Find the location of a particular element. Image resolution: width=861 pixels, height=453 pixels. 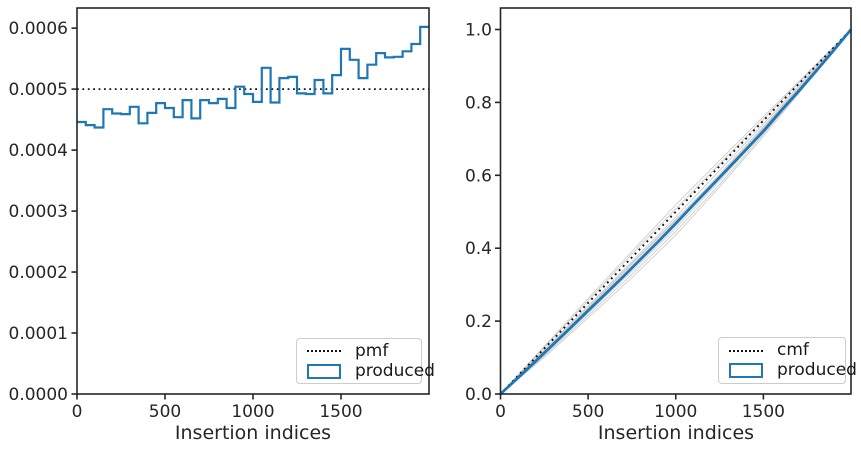

y-tick-label: 0.4 is located at coordinates (478, 249).